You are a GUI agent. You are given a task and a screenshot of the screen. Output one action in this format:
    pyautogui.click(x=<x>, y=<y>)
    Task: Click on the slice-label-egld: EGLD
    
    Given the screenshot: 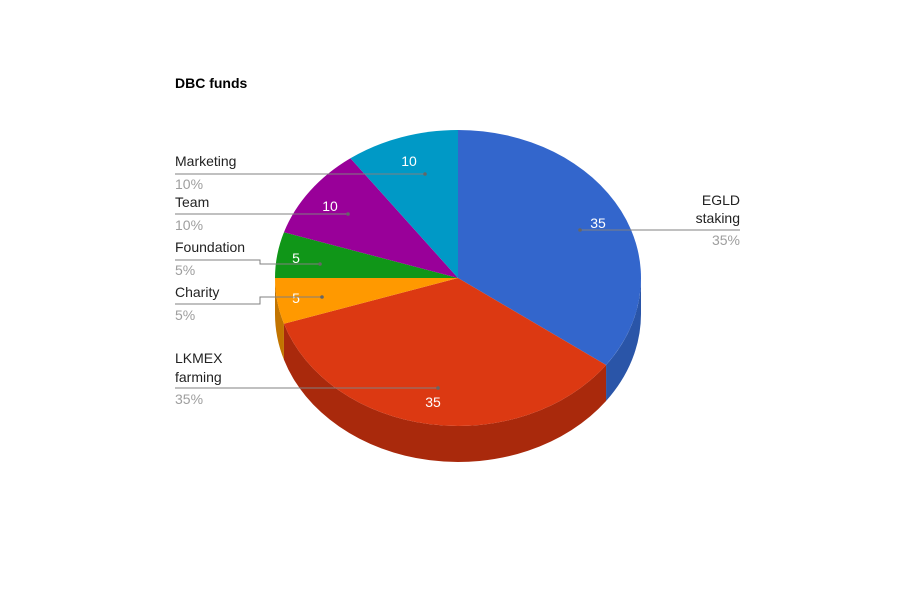 What is the action you would take?
    pyautogui.click(x=721, y=200)
    